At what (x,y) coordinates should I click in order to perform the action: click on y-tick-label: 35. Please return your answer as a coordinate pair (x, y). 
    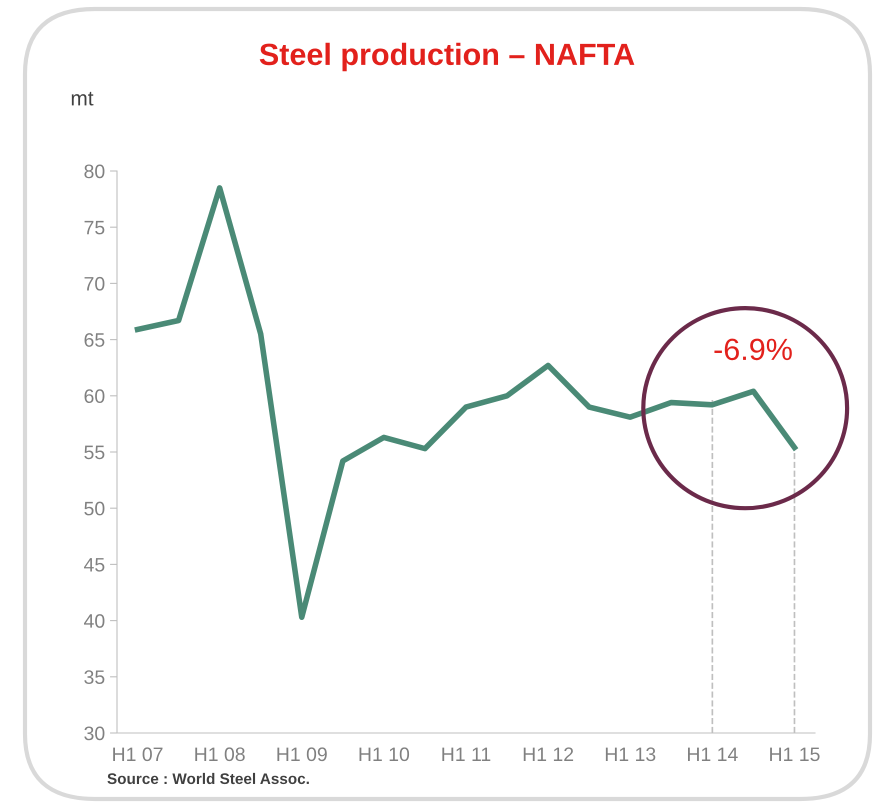
    Looking at the image, I should click on (94, 677).